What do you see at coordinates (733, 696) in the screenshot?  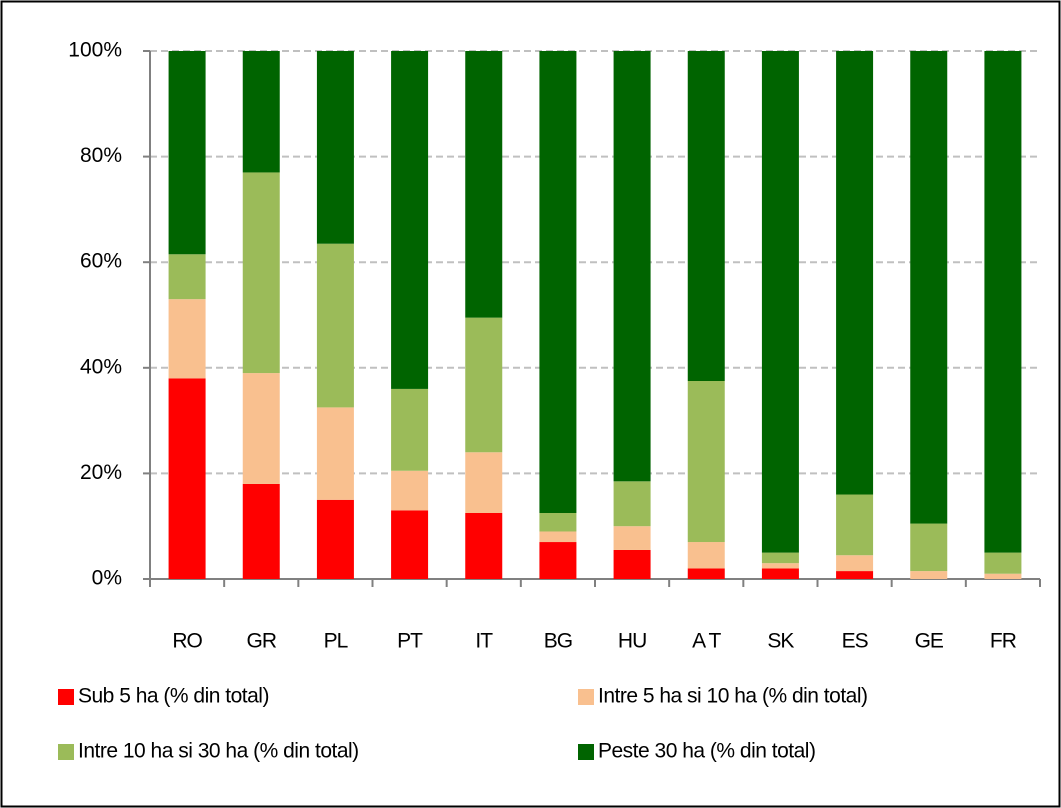 I see `legend-label: Intre 5 ha si 10 ha (% din total)` at bounding box center [733, 696].